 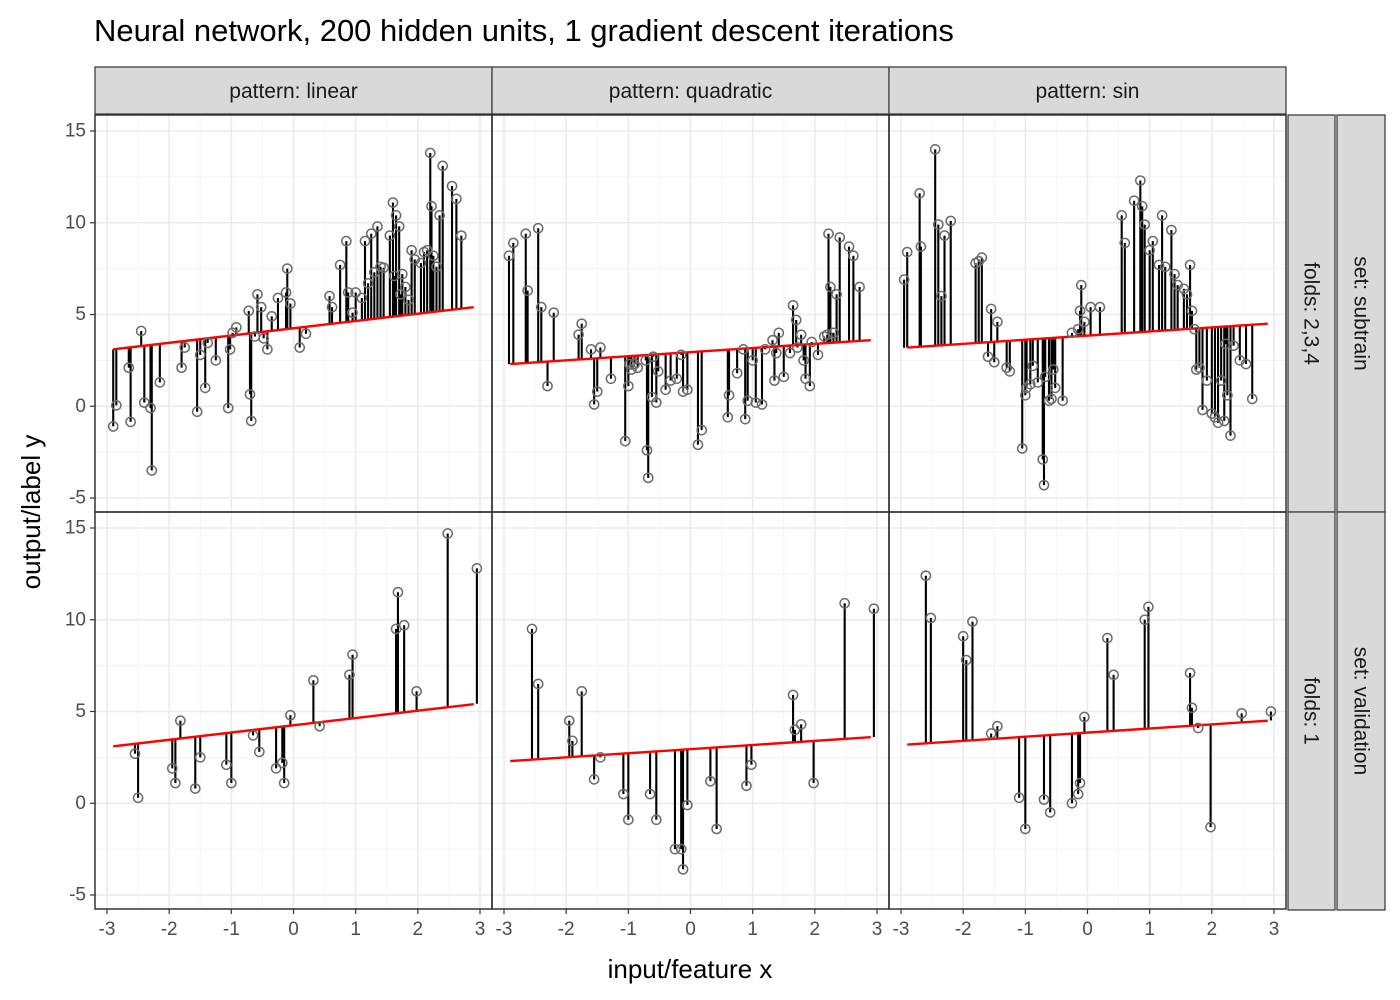 What do you see at coordinates (1083, 317) in the screenshot?
I see `series-sin-subtrain` at bounding box center [1083, 317].